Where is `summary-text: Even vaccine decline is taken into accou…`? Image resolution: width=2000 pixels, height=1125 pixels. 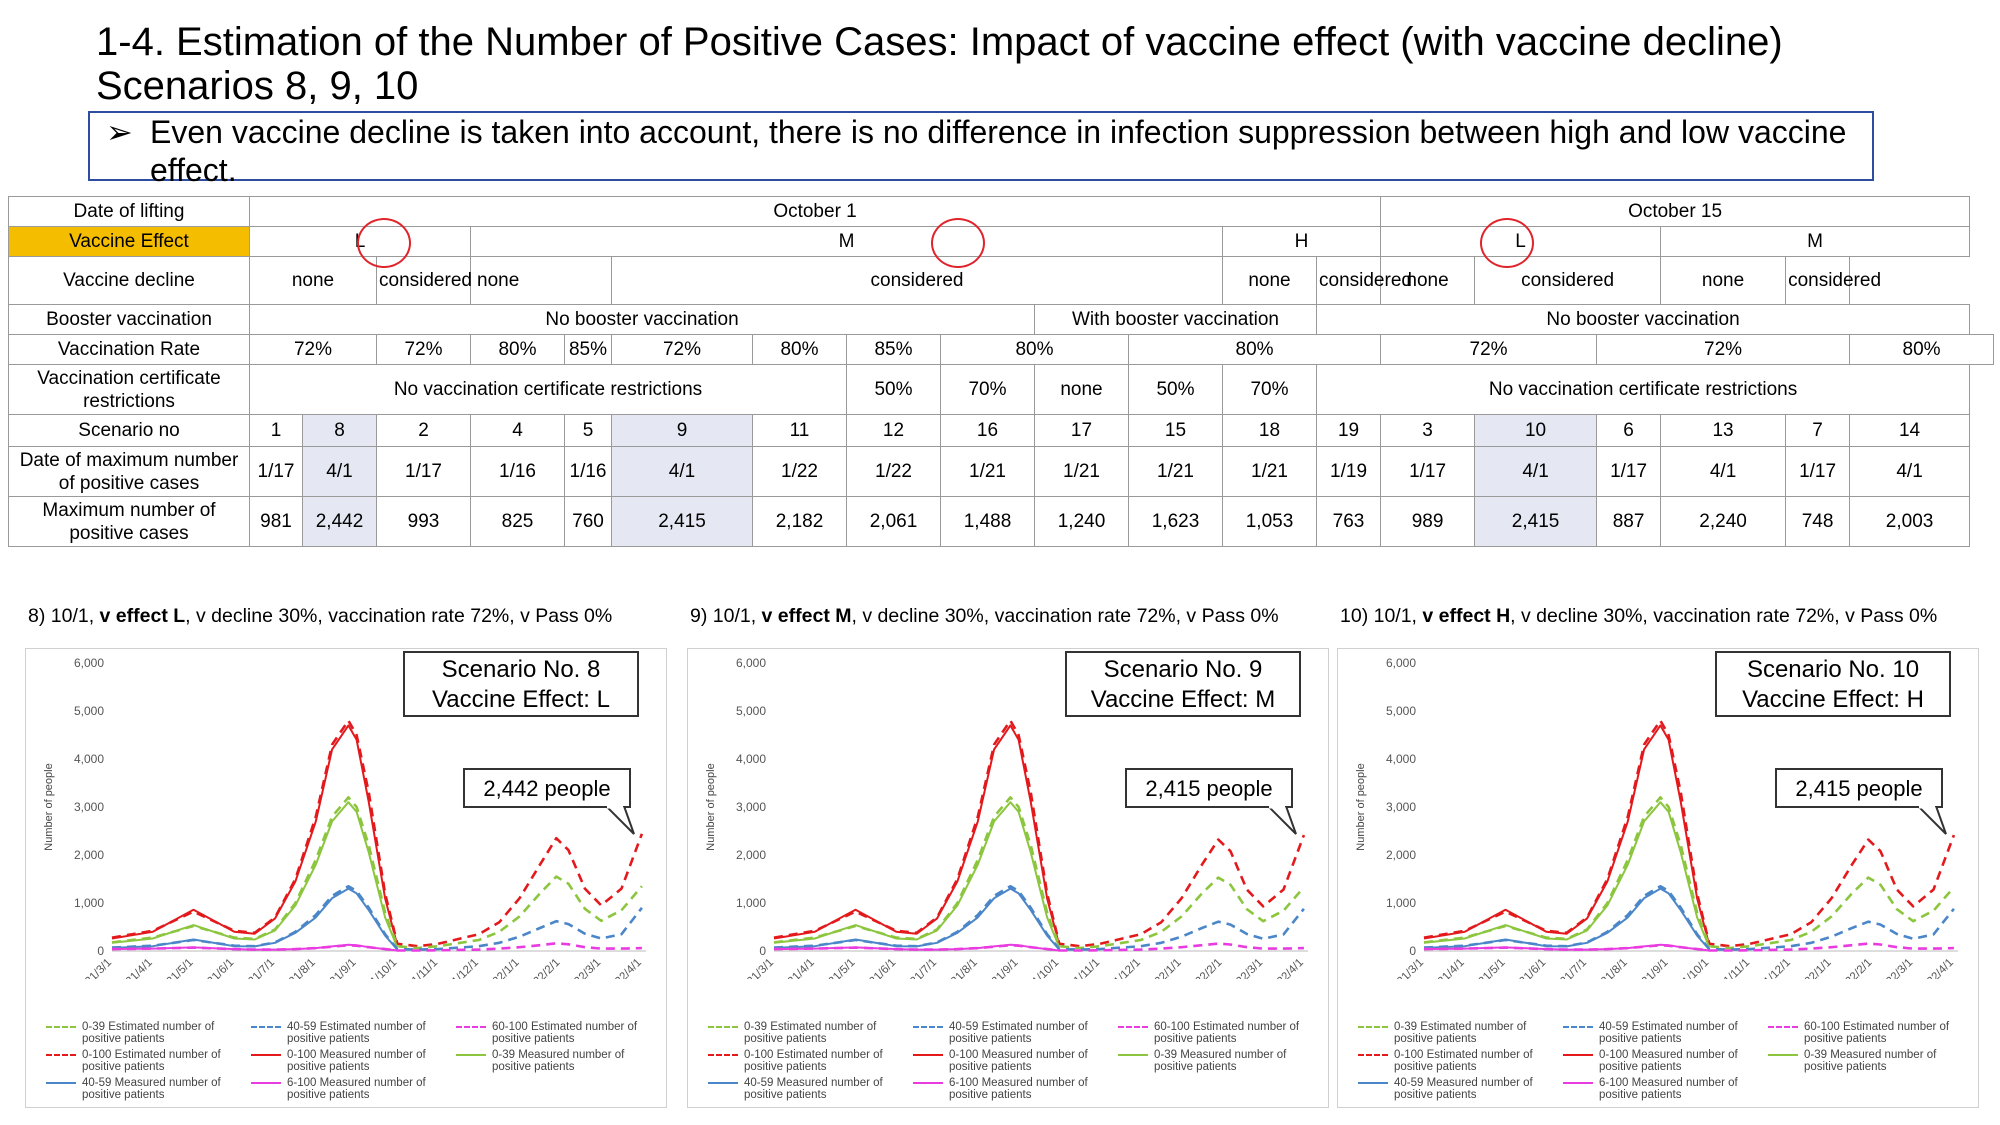
summary-text: Even vaccine decline is taken into accou… is located at coordinates (998, 151).